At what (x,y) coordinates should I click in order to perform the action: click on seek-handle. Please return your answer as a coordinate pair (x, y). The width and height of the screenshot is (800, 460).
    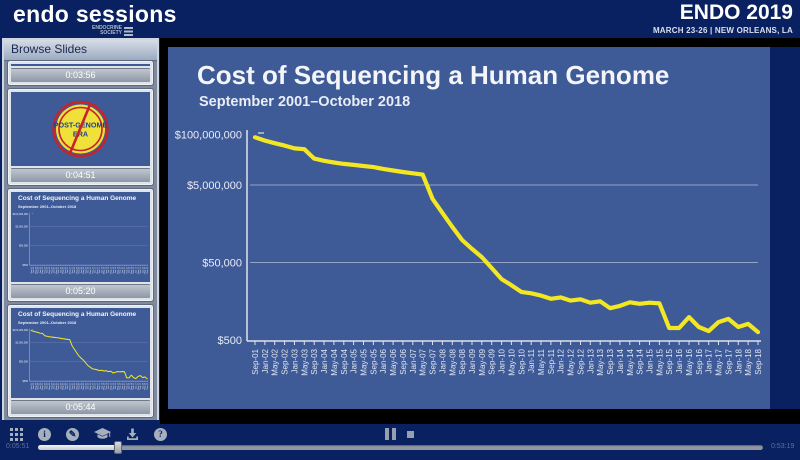
    Looking at the image, I should click on (117, 447).